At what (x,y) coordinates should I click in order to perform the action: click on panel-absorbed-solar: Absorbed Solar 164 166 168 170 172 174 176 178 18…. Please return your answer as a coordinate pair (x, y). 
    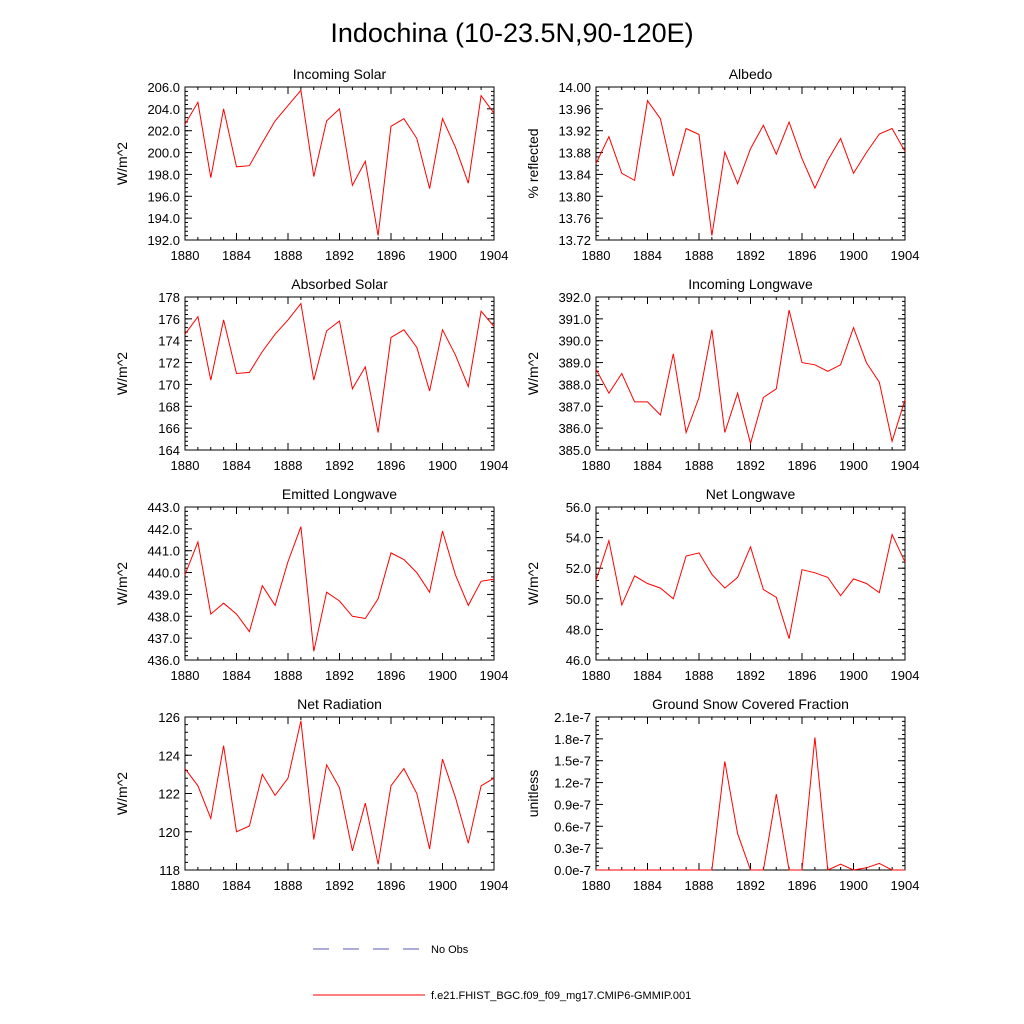
    Looking at the image, I should click on (311, 374).